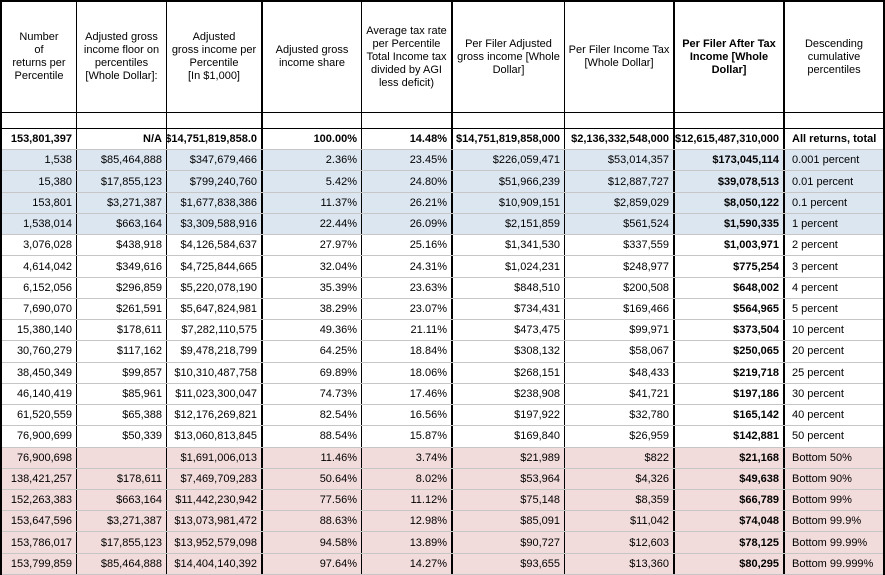  Describe the element at coordinates (39, 372) in the screenshot. I see `table-cell: 38,450,349` at that location.